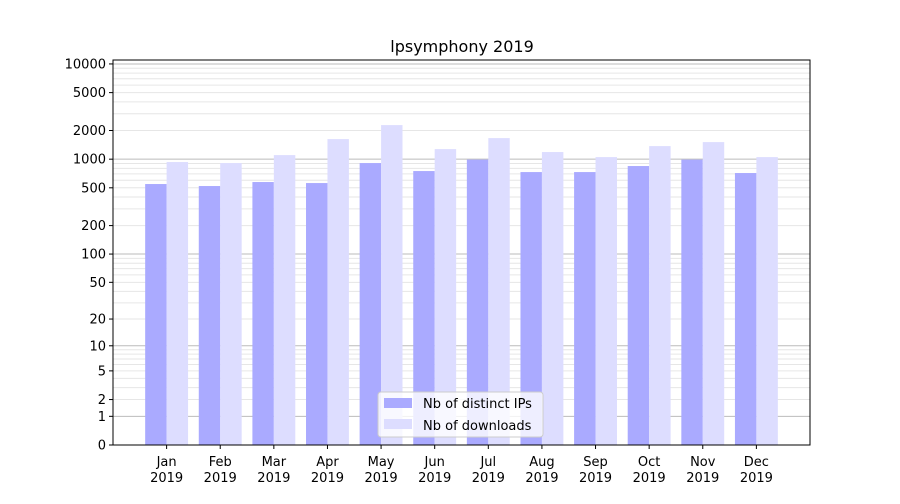  What do you see at coordinates (756, 462) in the screenshot?
I see `x-tick-label-line: Dec` at bounding box center [756, 462].